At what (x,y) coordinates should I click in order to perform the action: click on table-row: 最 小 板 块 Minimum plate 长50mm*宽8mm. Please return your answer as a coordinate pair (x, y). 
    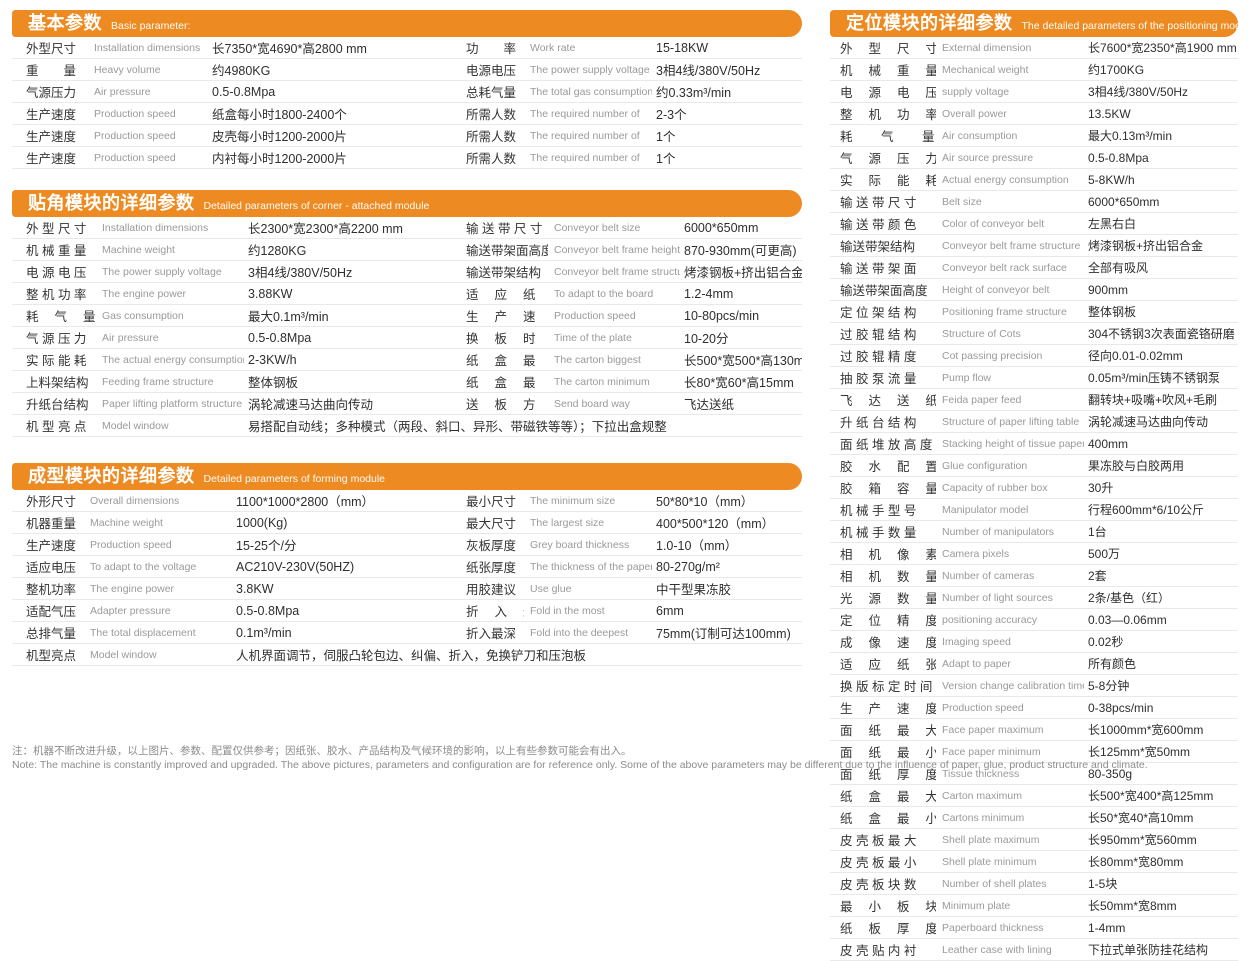
    Looking at the image, I should click on (1034, 906).